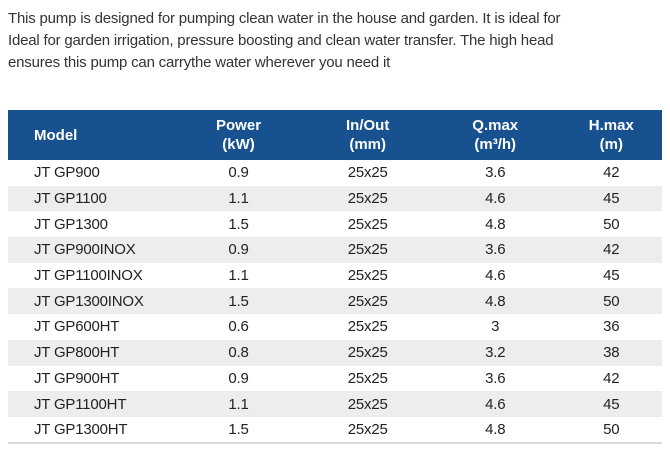  Describe the element at coordinates (77, 327) in the screenshot. I see `cell-model: JT GP600HT` at that location.